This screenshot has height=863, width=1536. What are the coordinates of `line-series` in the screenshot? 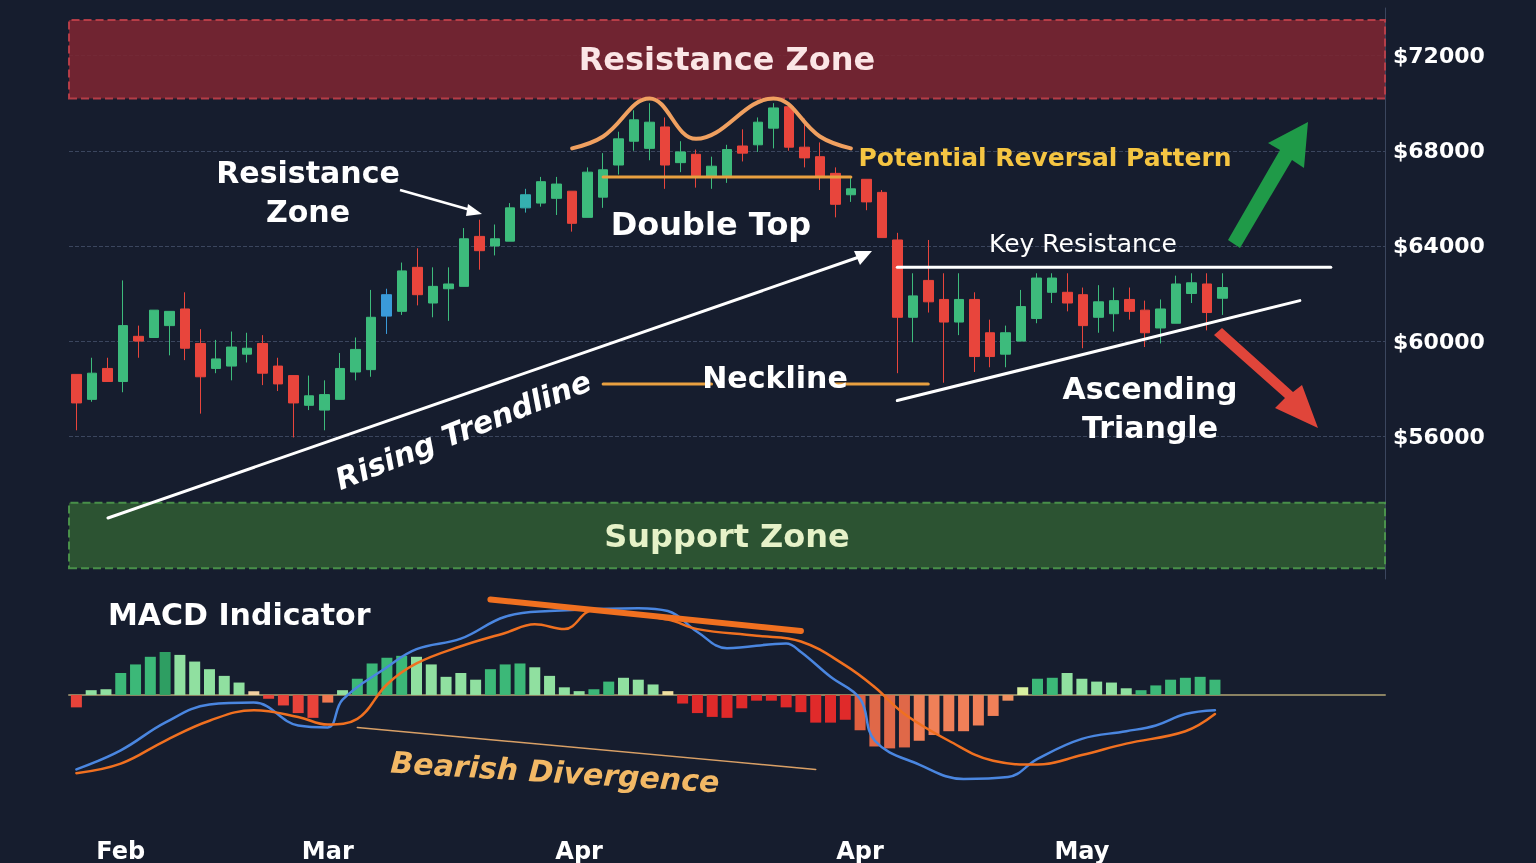 It's located at (711, 123).